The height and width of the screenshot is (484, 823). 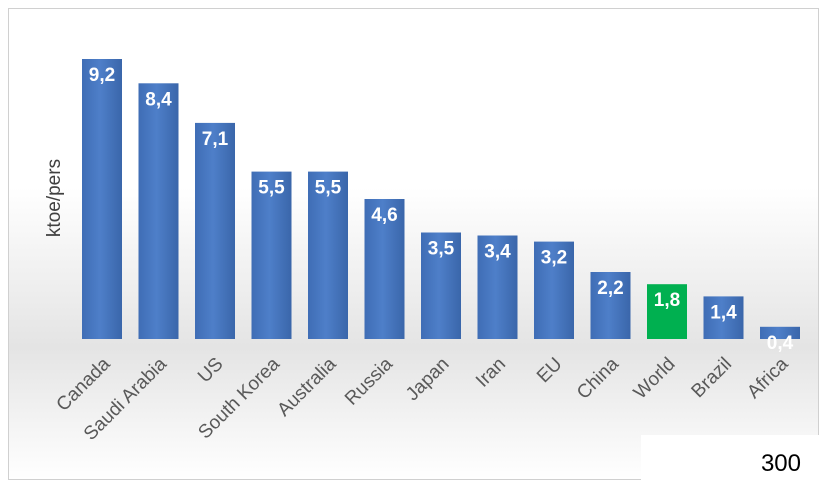 I want to click on data-label-eu: 3,2, so click(x=554, y=258).